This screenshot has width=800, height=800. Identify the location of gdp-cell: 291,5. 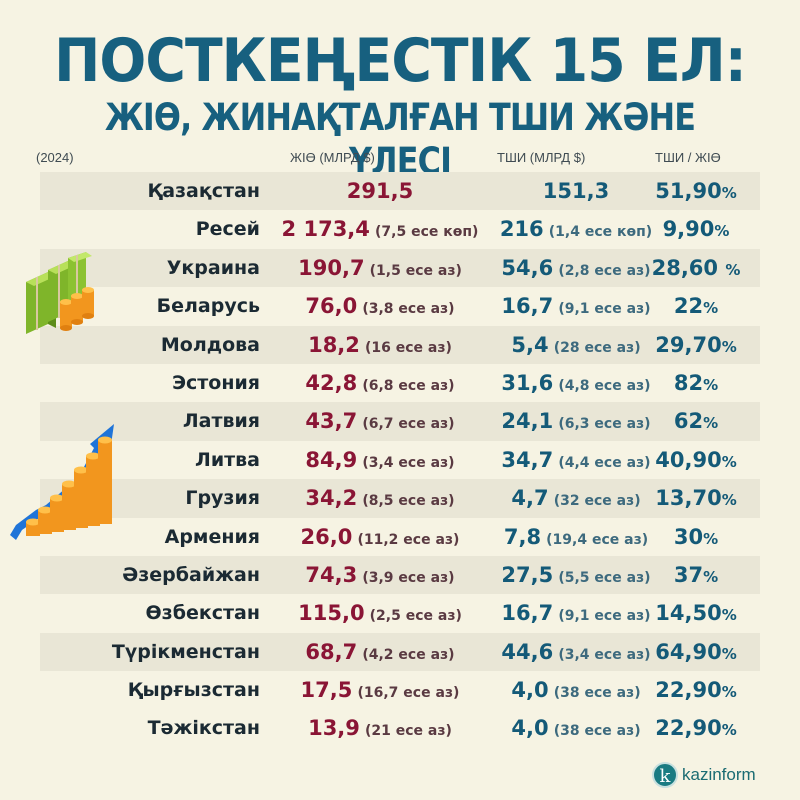
(380, 191).